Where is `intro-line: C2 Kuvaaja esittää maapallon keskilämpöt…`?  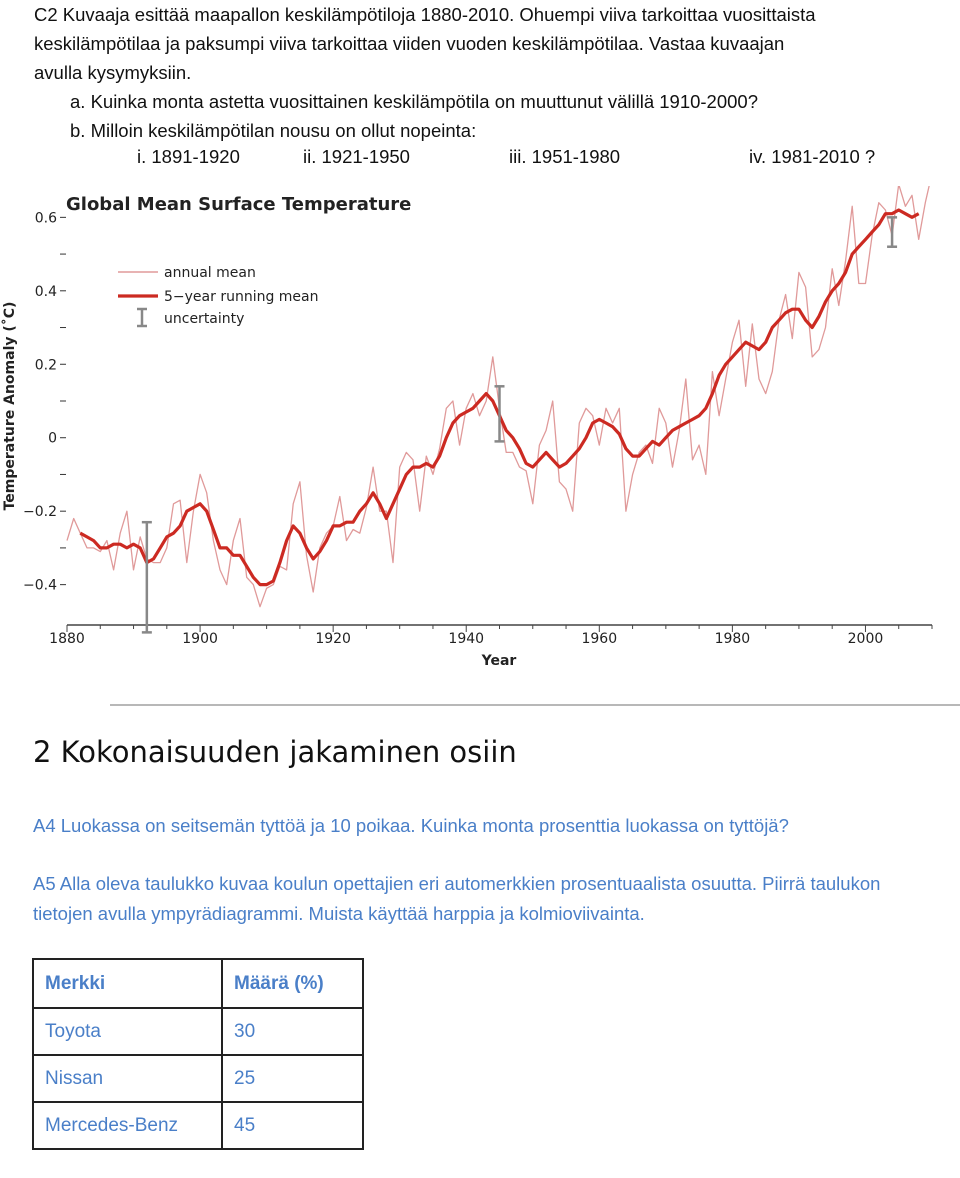
intro-line: C2 Kuvaaja esittää maapallon keskilämpöt… is located at coordinates (425, 14).